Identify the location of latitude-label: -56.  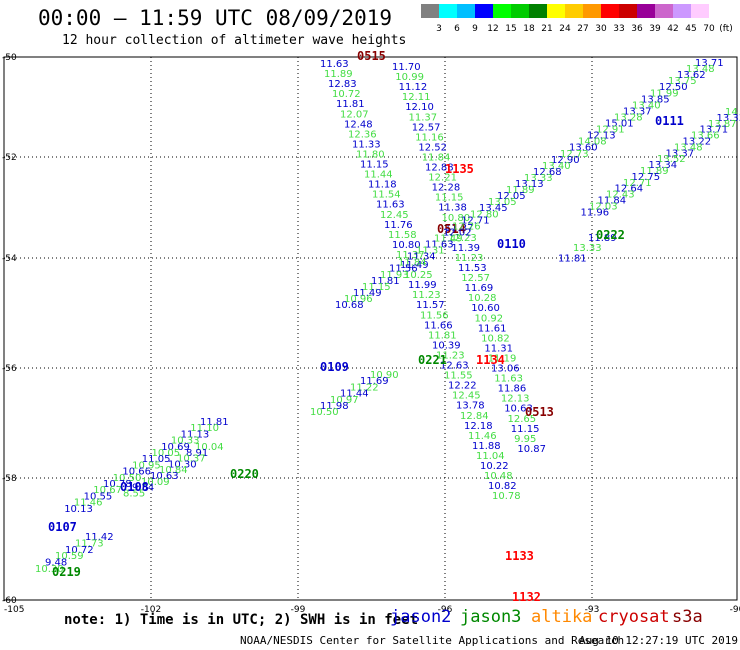
(9, 369).